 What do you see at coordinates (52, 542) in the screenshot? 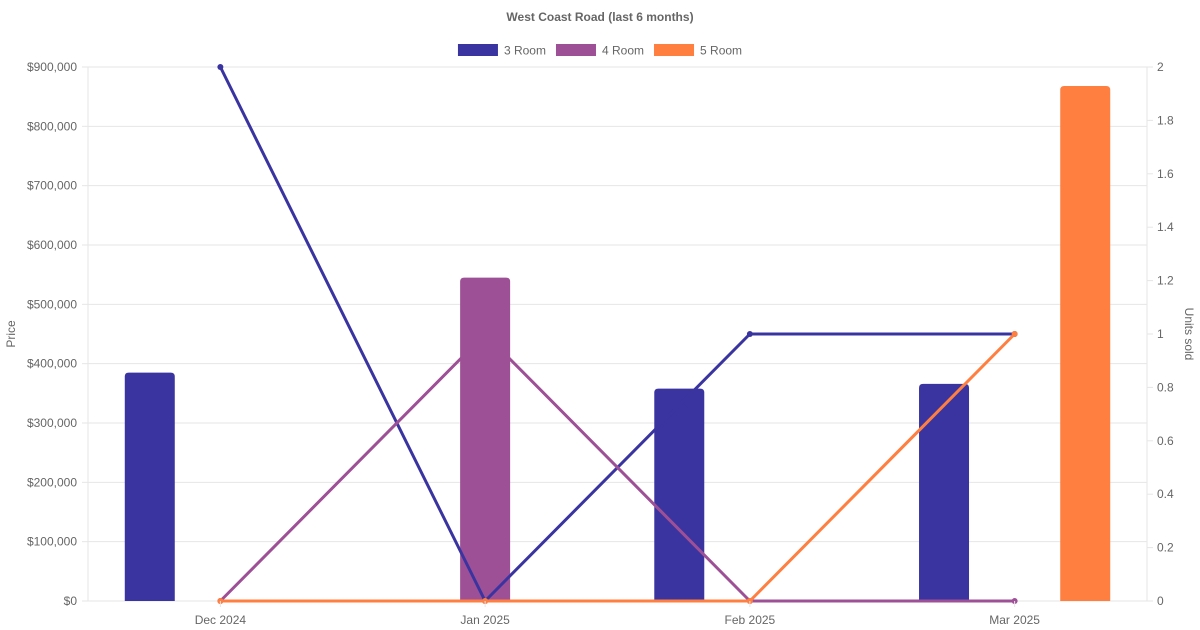
I see `left-tick-label: $100,000` at bounding box center [52, 542].